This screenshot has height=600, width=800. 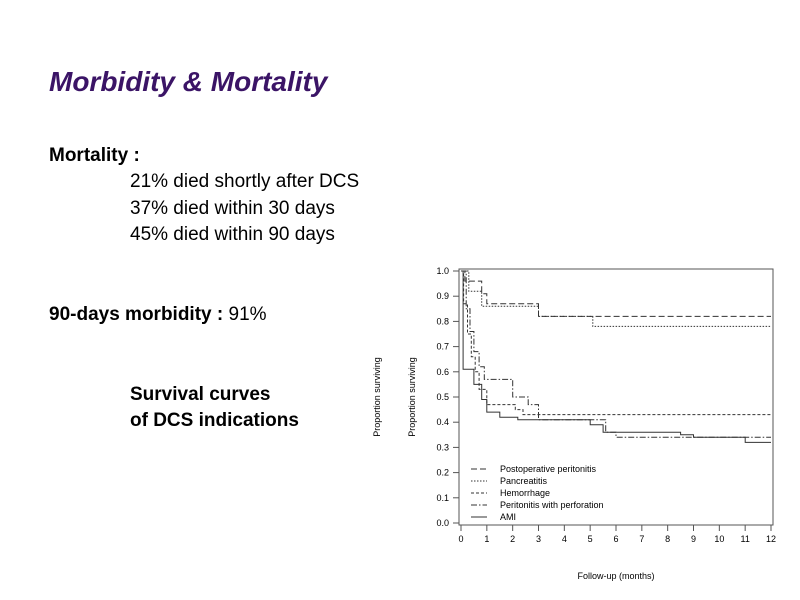 What do you see at coordinates (200, 394) in the screenshot?
I see `chart-caption-line-1: Survival curves` at bounding box center [200, 394].